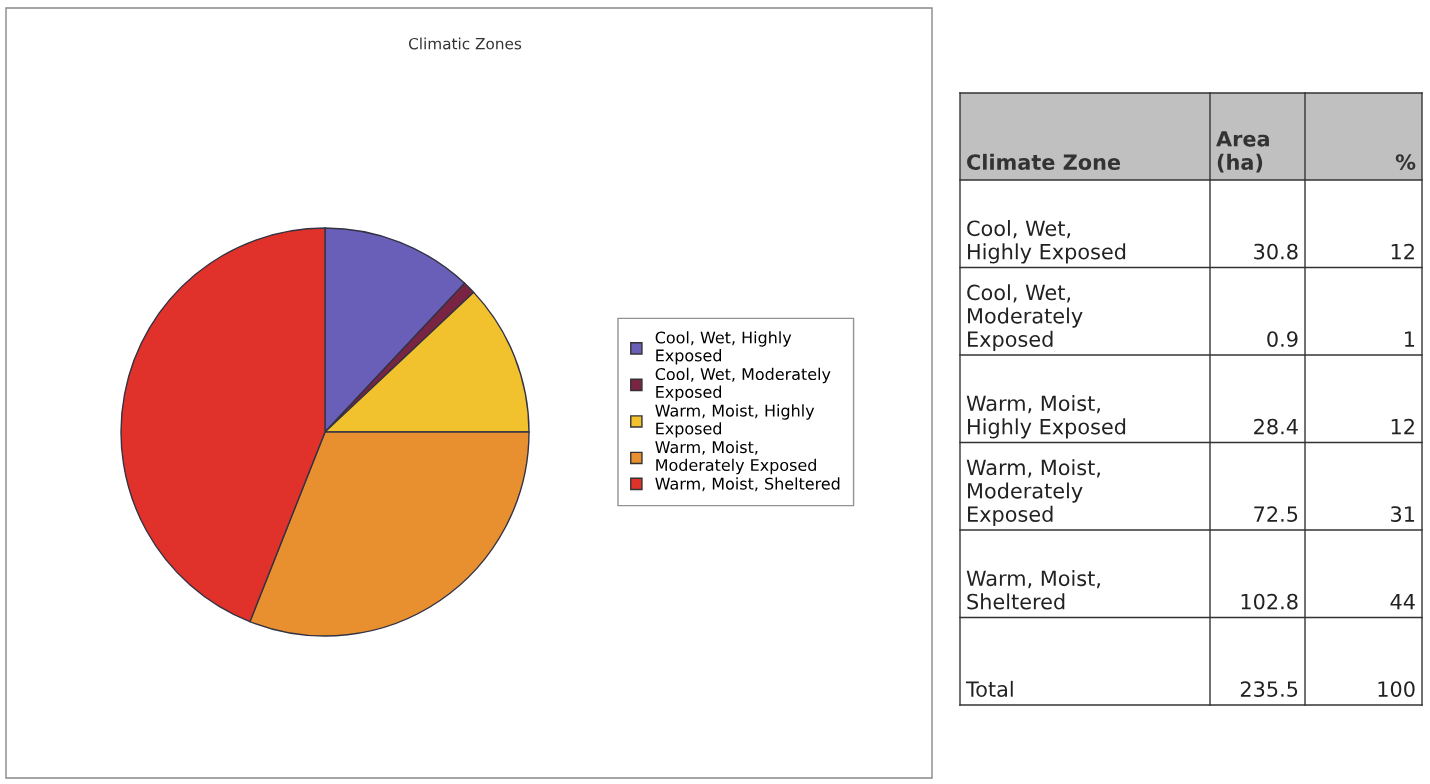  What do you see at coordinates (1025, 317) in the screenshot?
I see `category-label: Cool, Wet, Moderately Exposed` at bounding box center [1025, 317].